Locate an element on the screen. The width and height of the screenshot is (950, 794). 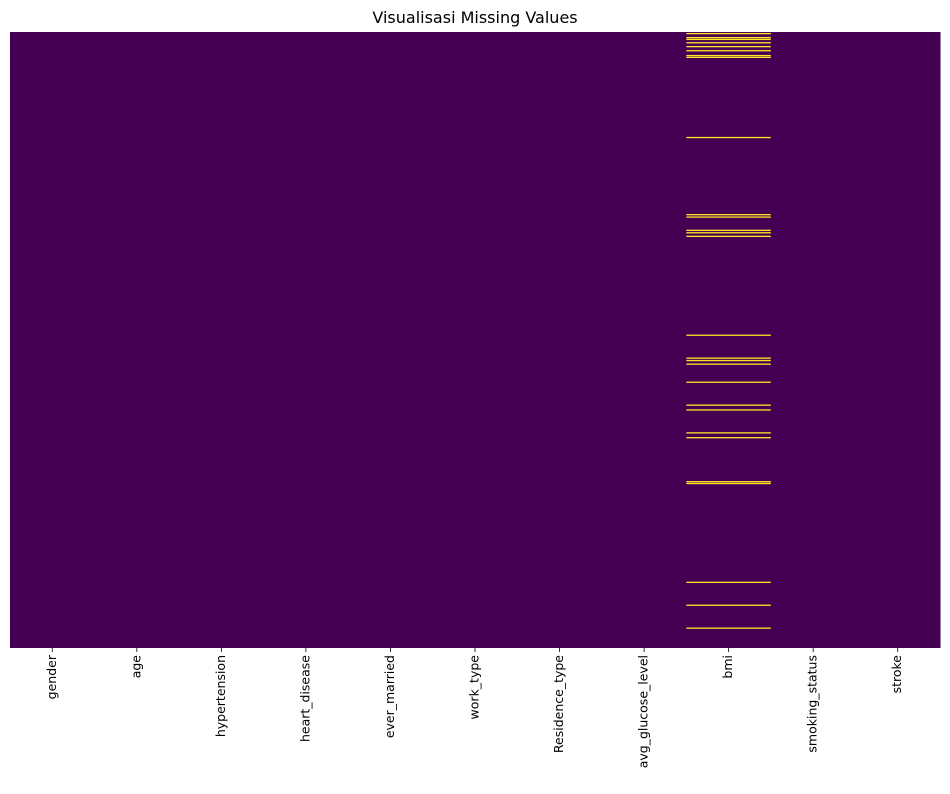
chart-title: Visualisasi Missing Values is located at coordinates (475, 17).